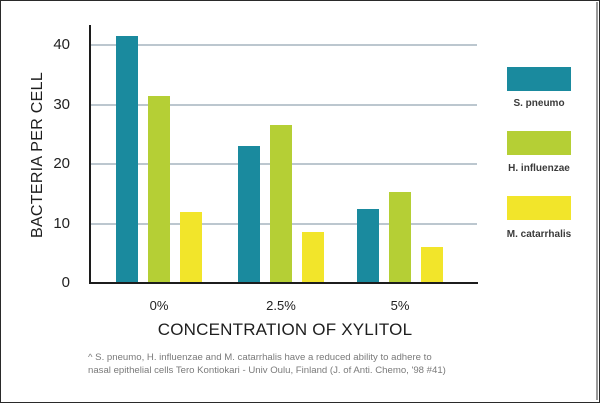  Describe the element at coordinates (400, 237) in the screenshot. I see `bar-h-influenzae-5pct` at that location.